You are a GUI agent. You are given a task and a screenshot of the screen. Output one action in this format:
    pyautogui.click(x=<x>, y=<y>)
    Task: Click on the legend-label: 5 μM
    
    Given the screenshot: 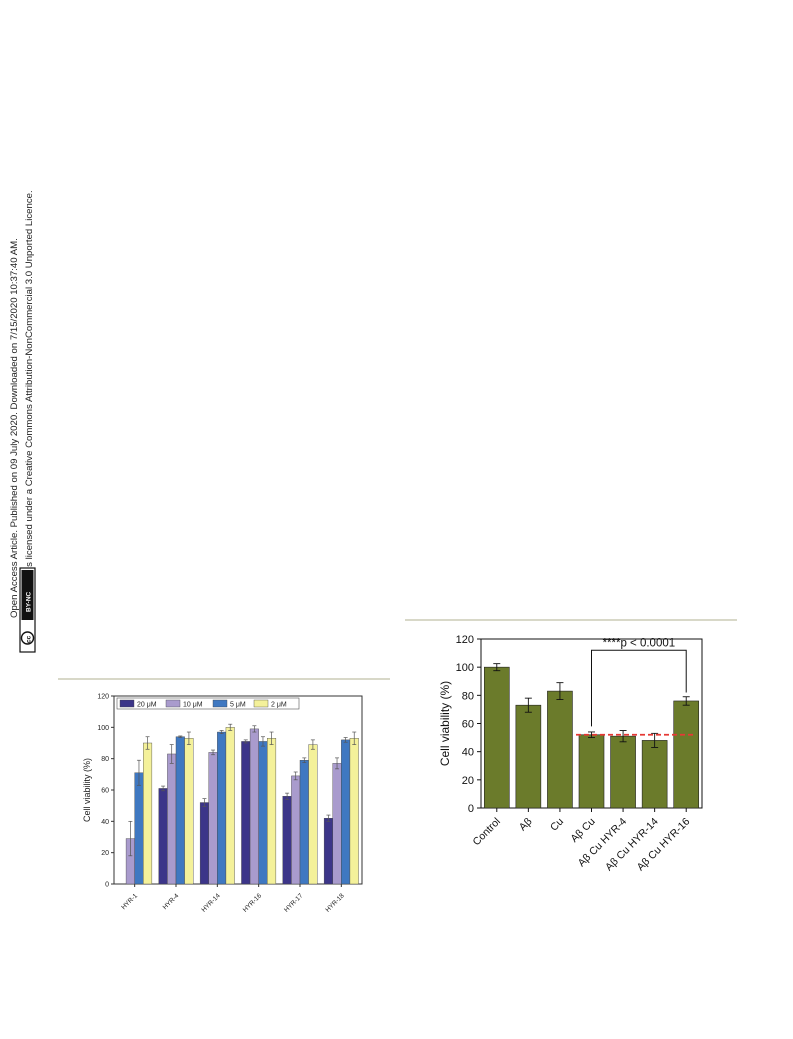 What is the action you would take?
    pyautogui.click(x=238, y=705)
    